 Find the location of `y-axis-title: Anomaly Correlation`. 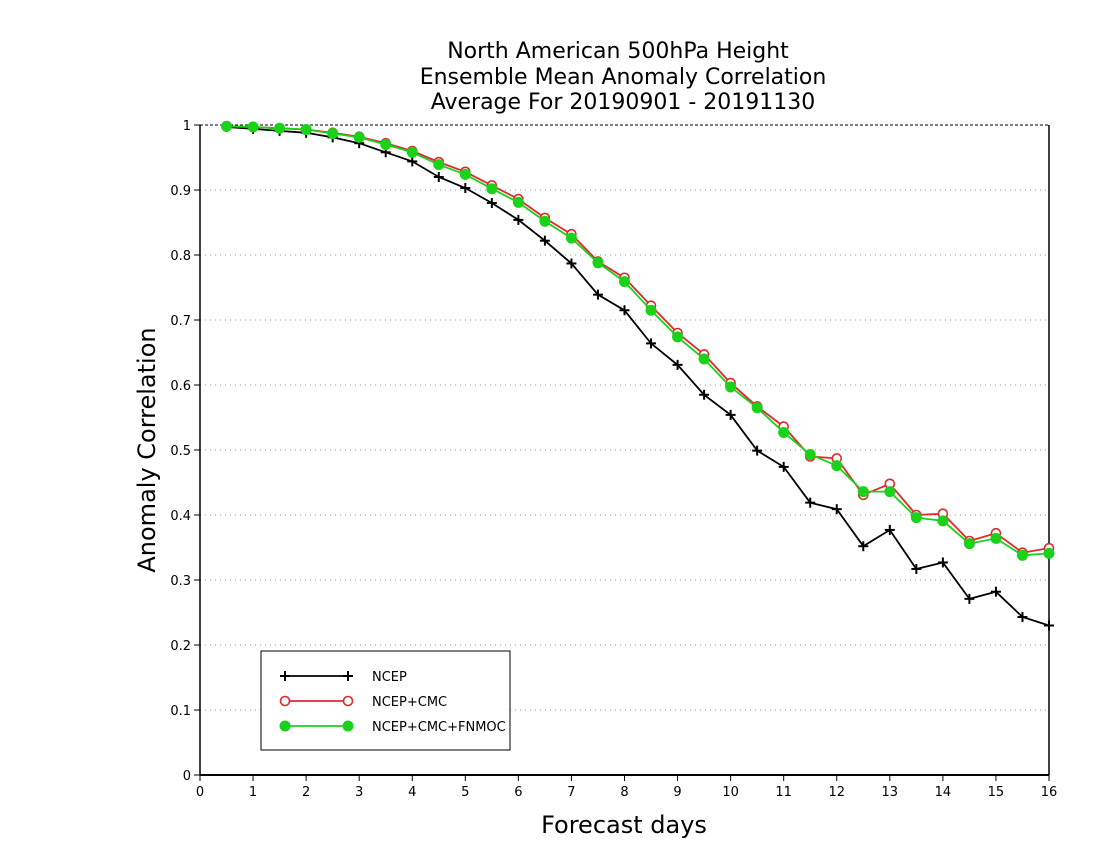

y-axis-title: Anomaly Correlation is located at coordinates (147, 449).